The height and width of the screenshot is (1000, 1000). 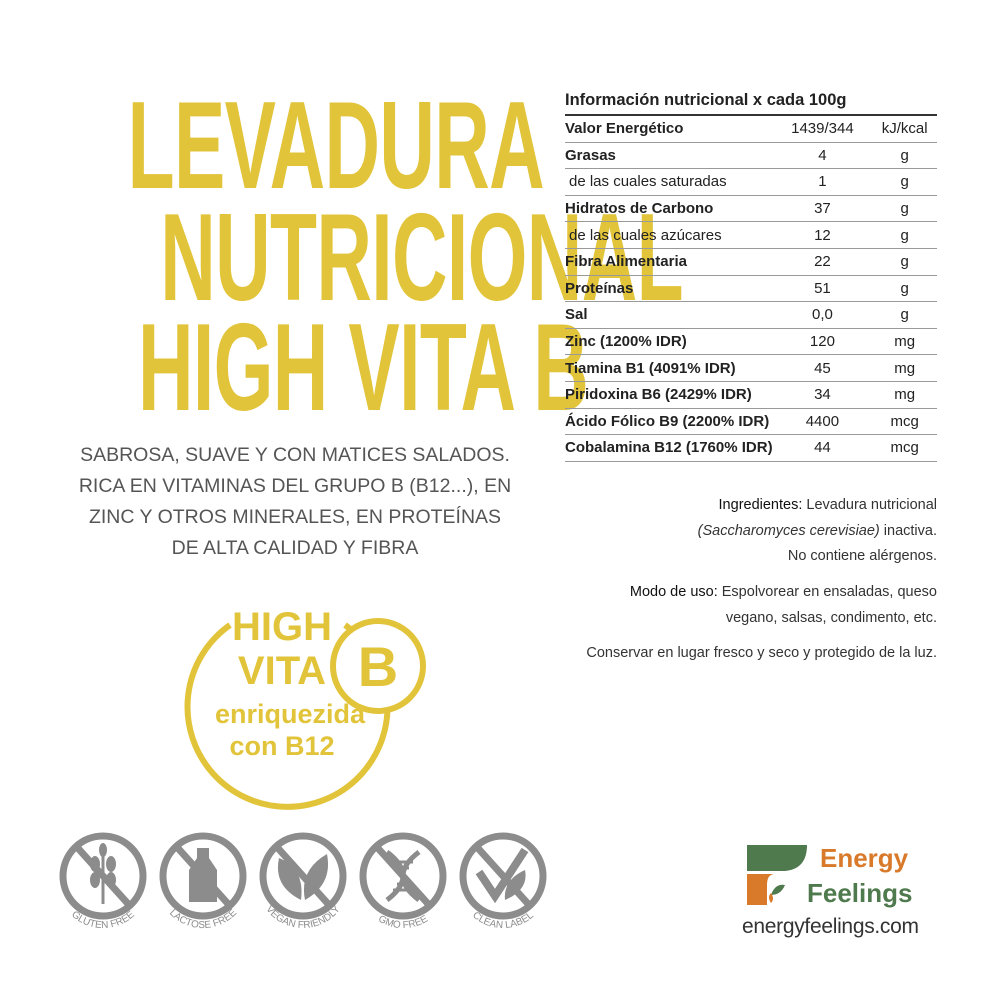 What do you see at coordinates (822, 315) in the screenshot?
I see `nutrient-value: 0,0` at bounding box center [822, 315].